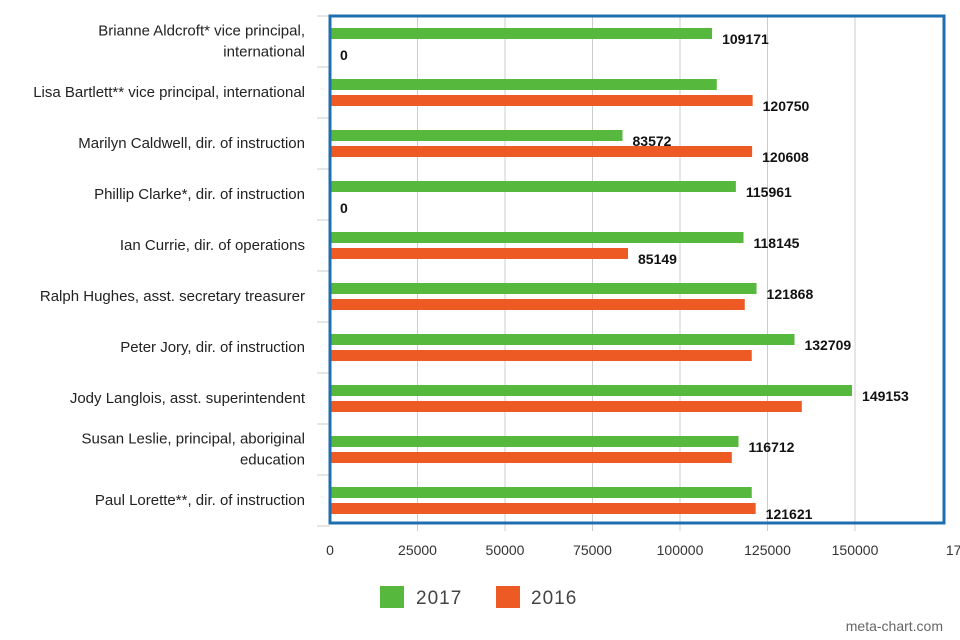 The image size is (960, 640). Describe the element at coordinates (777, 243) in the screenshot. I see `data-label-2017: 118145` at that location.